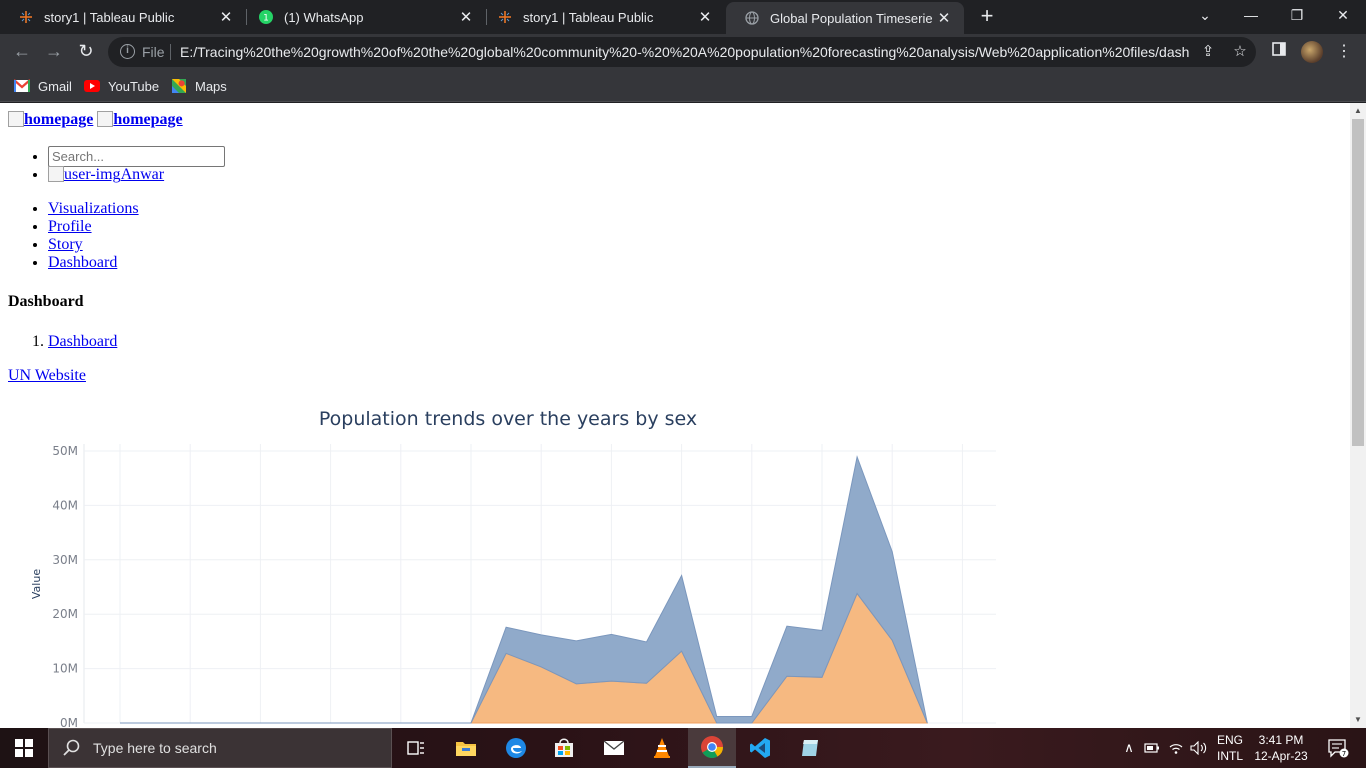 The image size is (1366, 768). Describe the element at coordinates (987, 15) in the screenshot. I see `new-tab-button: +` at that location.